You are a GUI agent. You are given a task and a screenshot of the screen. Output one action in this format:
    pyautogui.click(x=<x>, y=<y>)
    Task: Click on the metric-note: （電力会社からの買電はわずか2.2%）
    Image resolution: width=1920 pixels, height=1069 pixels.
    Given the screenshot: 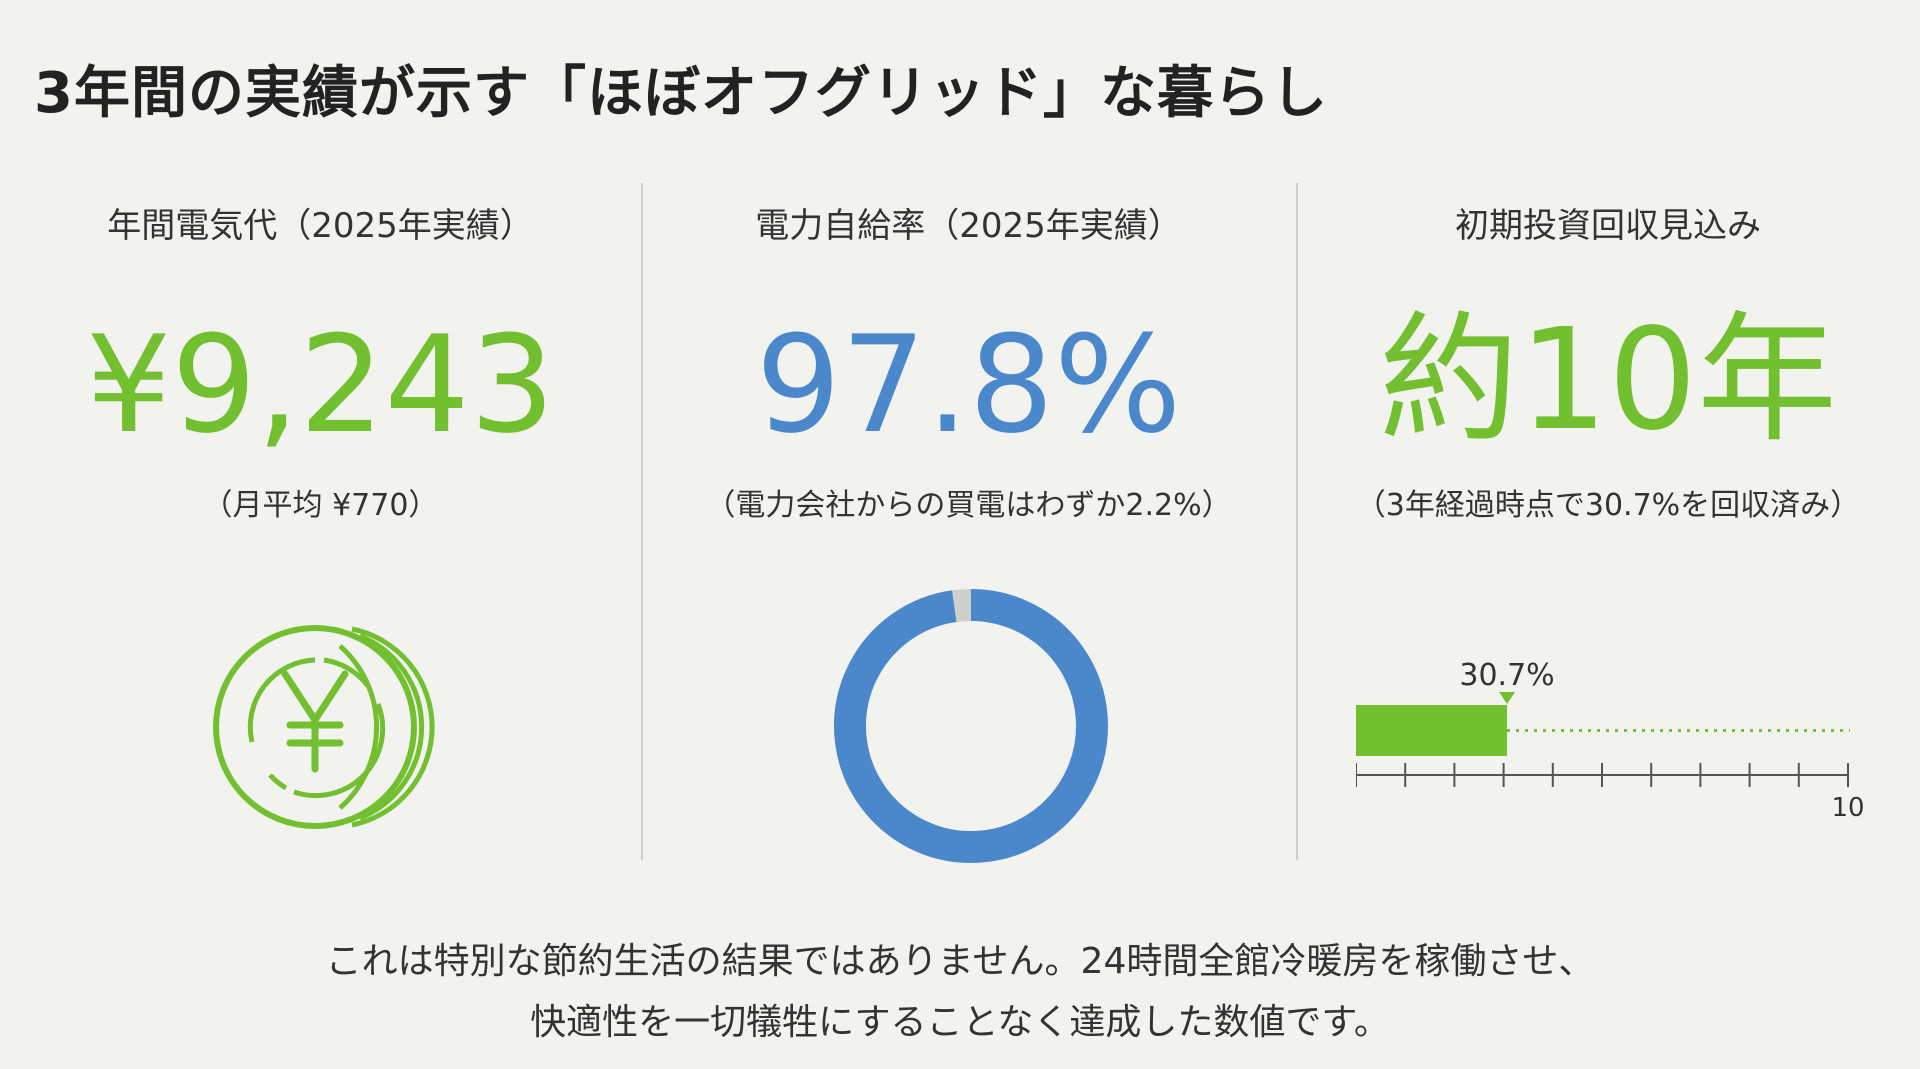 What is the action you would take?
    pyautogui.click(x=968, y=505)
    